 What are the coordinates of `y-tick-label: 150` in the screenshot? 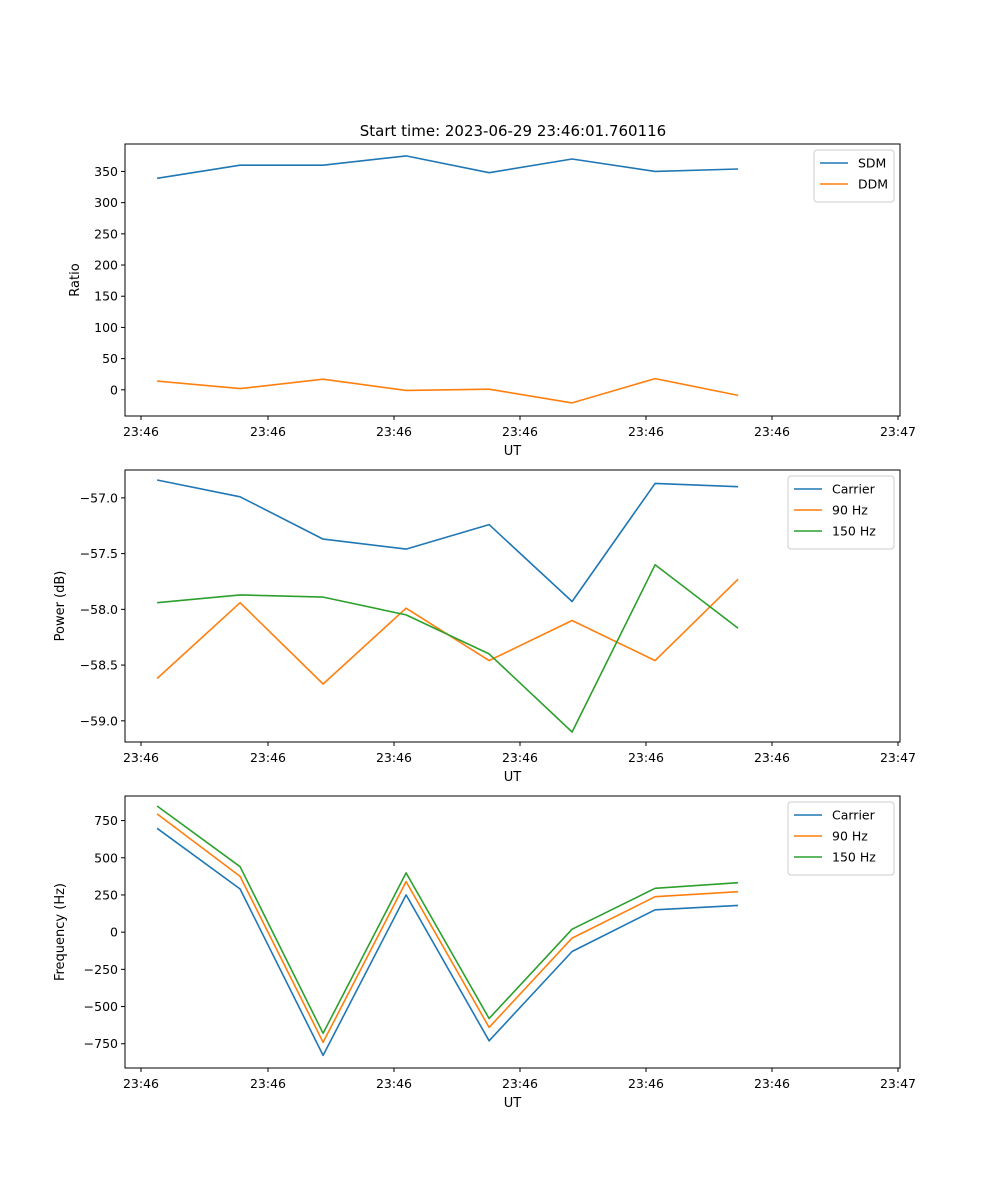 It's located at (106, 296).